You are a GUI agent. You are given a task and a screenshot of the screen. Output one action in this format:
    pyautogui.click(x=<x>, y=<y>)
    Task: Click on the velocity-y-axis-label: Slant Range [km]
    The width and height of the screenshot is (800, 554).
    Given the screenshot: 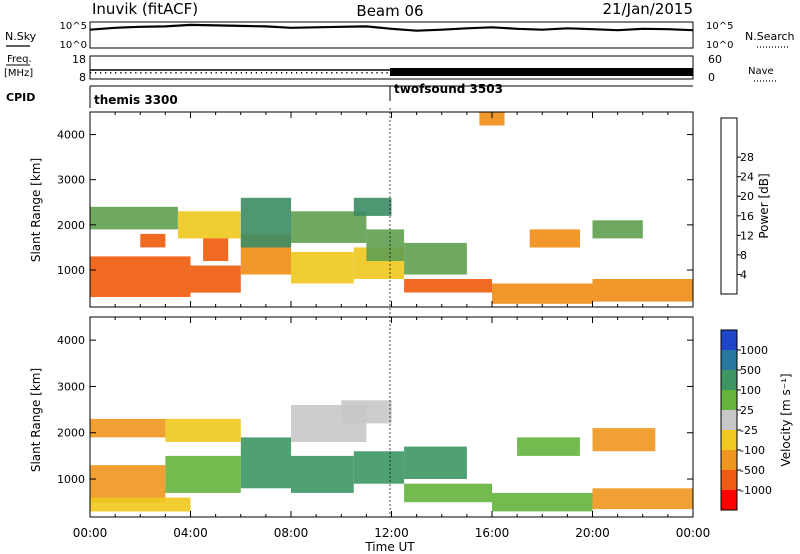 What is the action you would take?
    pyautogui.click(x=36, y=420)
    